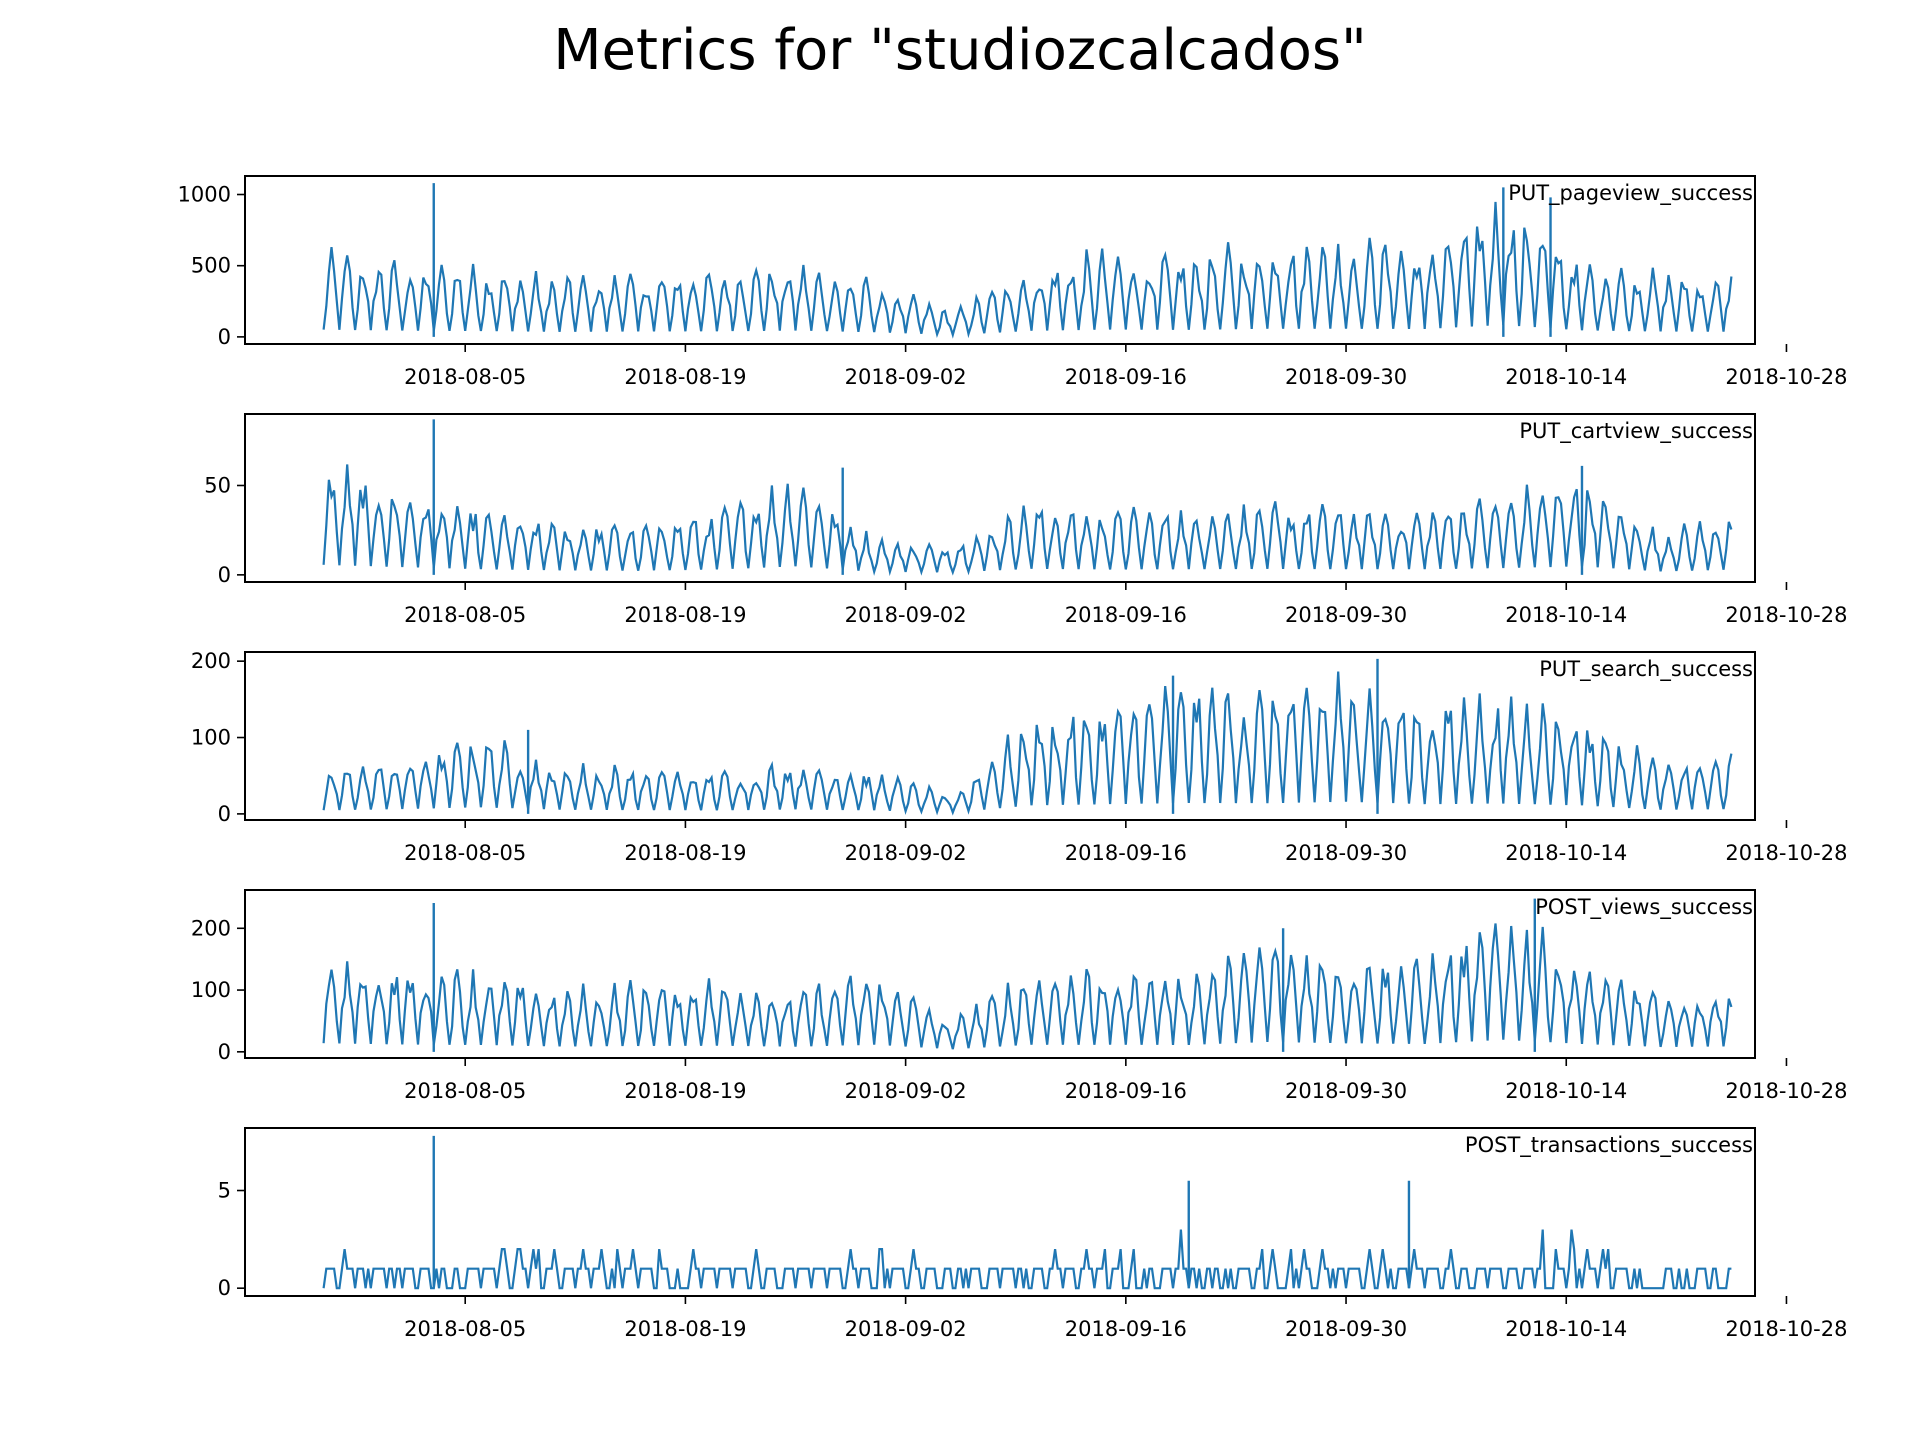 This screenshot has height=1440, width=1920. What do you see at coordinates (211, 266) in the screenshot?
I see `y-tick-label: 500` at bounding box center [211, 266].